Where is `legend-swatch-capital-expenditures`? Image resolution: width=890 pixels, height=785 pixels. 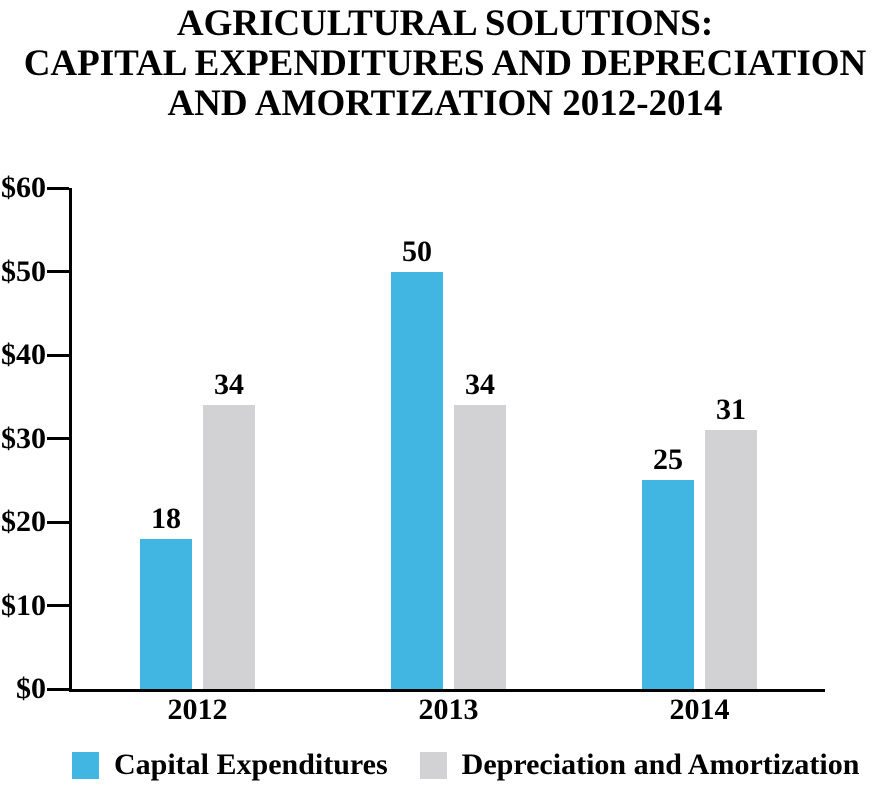
legend-swatch-capital-expenditures is located at coordinates (85, 765).